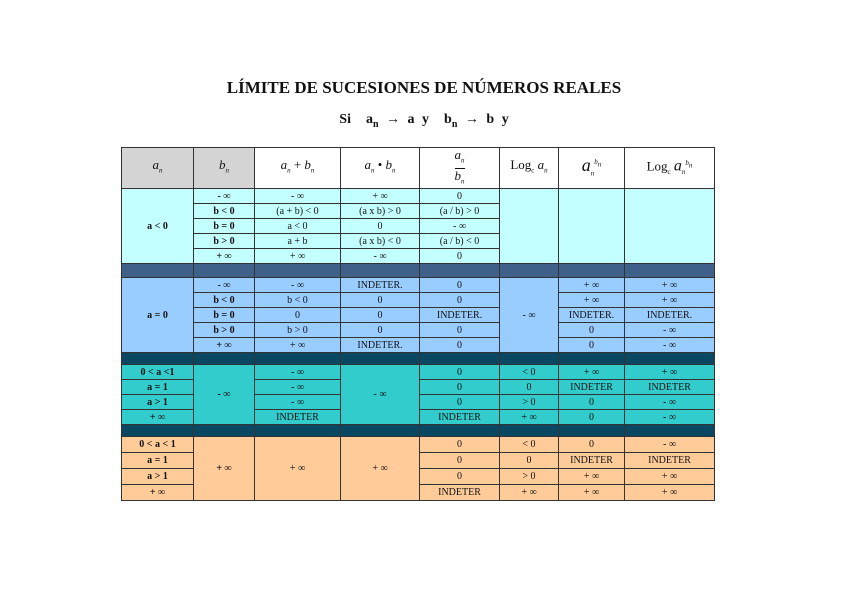 The image size is (848, 599). What do you see at coordinates (418, 315) in the screenshot?
I see `table-row: a = 0- ∞ - ∞ INDETER. 0- ∞ + ∞ + ∞` at bounding box center [418, 315].